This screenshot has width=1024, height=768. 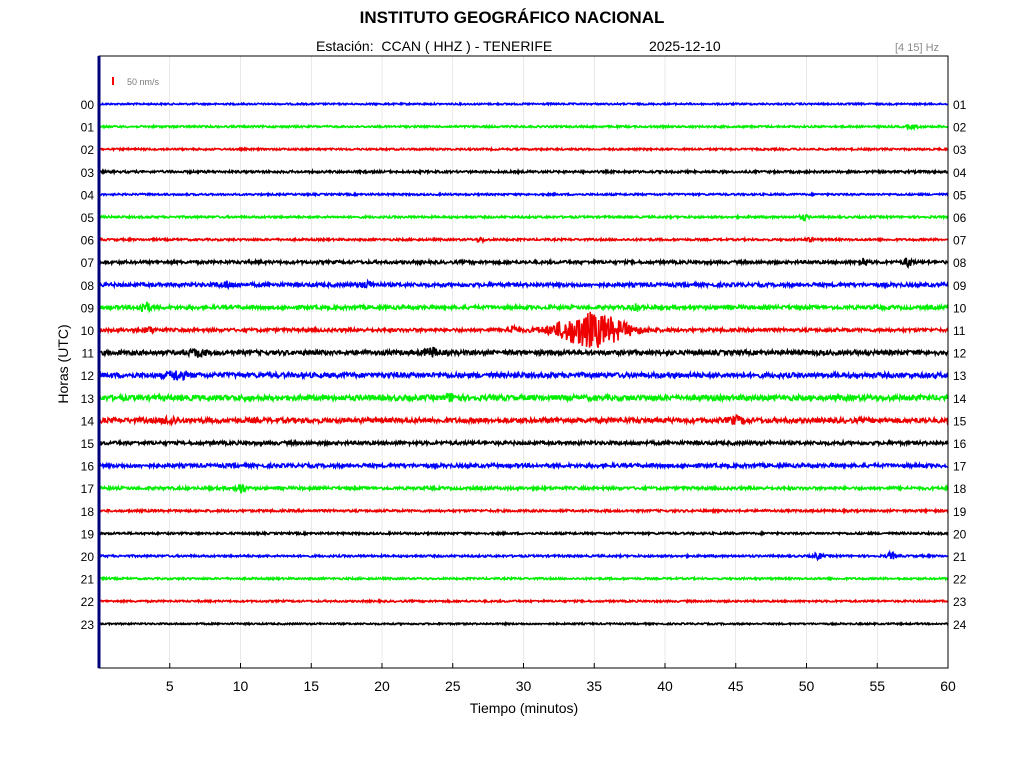 What do you see at coordinates (960, 444) in the screenshot?
I see `right-hour-label: 16` at bounding box center [960, 444].